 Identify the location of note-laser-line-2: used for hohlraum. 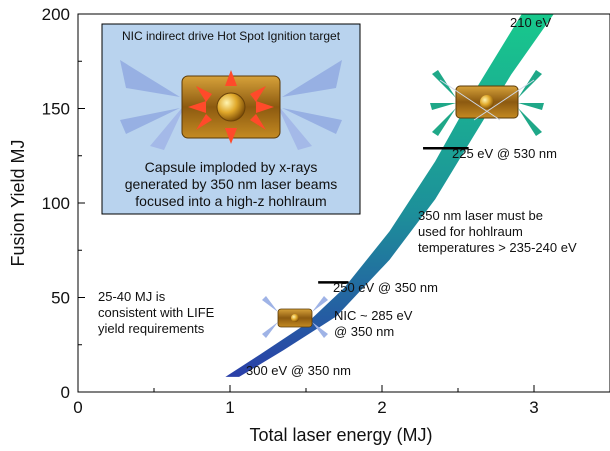
(470, 231).